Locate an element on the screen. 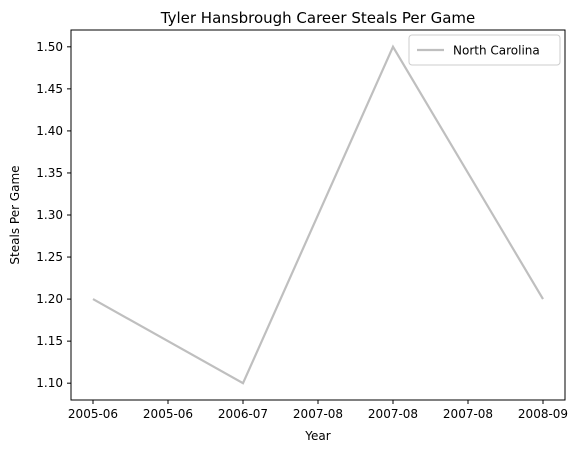  y-tick-label: 1.10 is located at coordinates (49, 383).